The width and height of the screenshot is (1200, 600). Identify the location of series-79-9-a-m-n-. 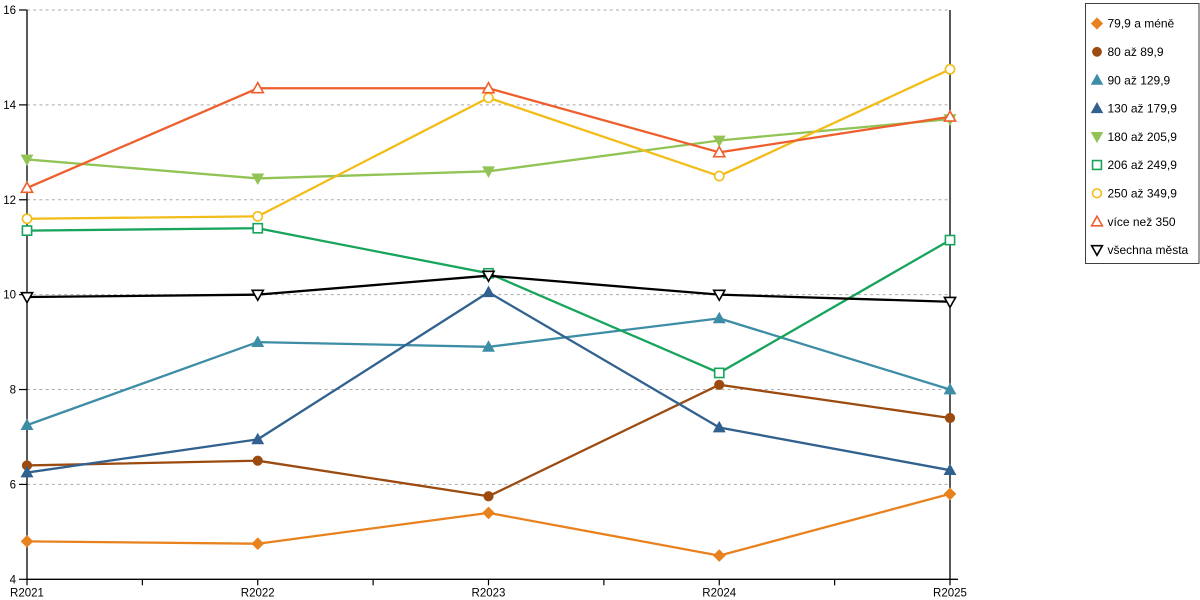
(488, 524).